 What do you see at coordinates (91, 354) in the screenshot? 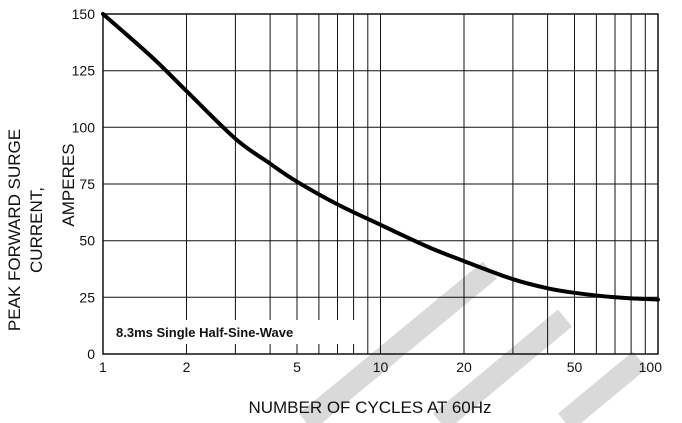
I see `y-tick-label: 0` at bounding box center [91, 354].